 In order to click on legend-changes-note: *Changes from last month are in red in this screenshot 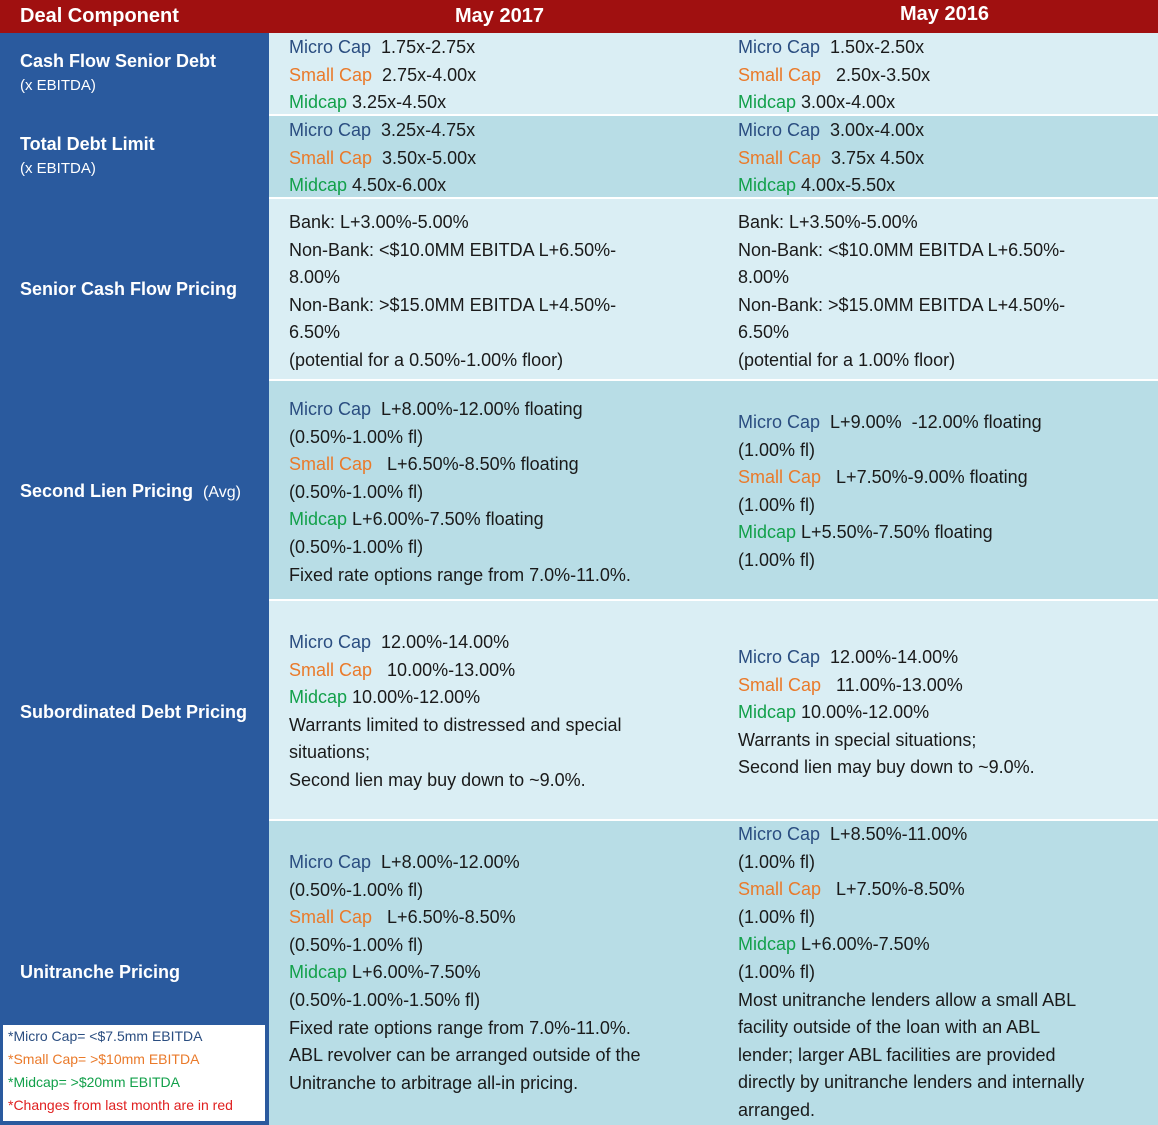, I will do `click(120, 1105)`.